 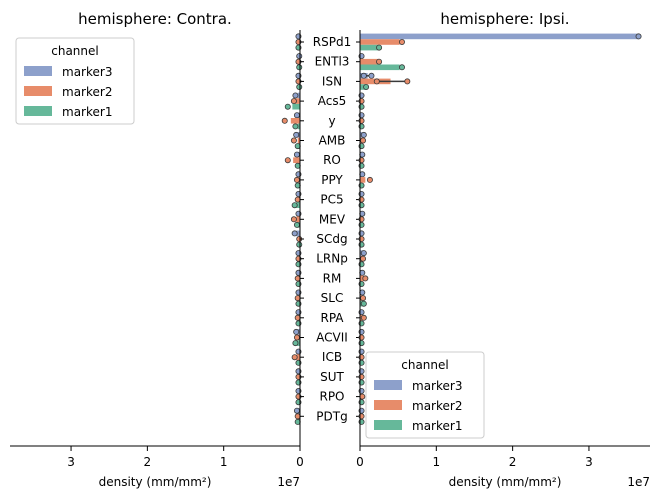 I want to click on category-label-rm: RM, so click(x=332, y=278).